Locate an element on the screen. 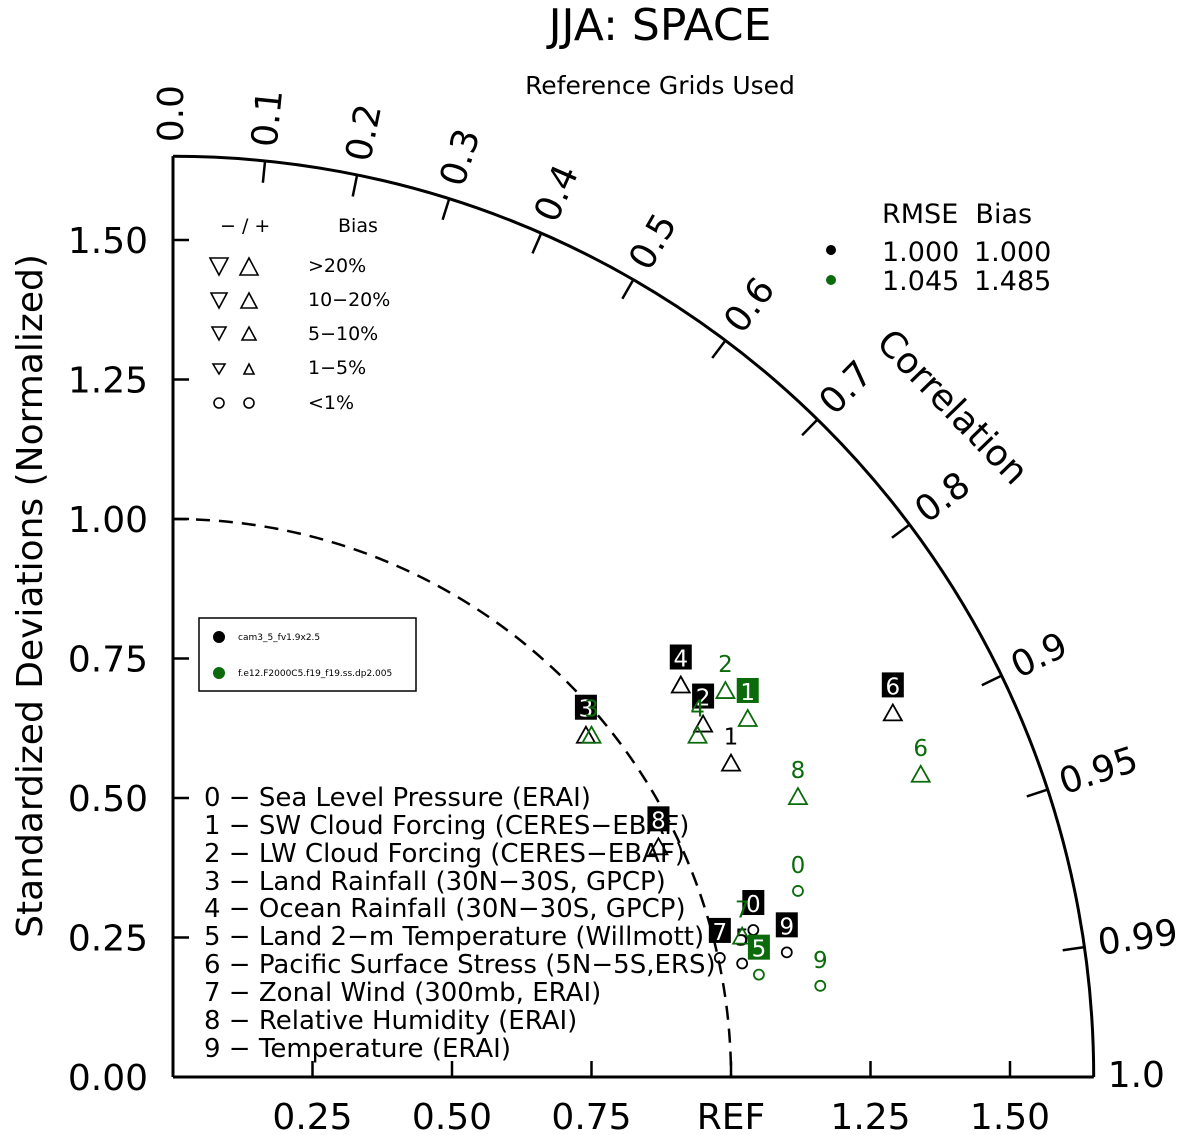 The width and height of the screenshot is (1179, 1135). model-legend-name-2: f.e12.F2000C5.f19_f19.ss.dp2.005 is located at coordinates (315, 674).